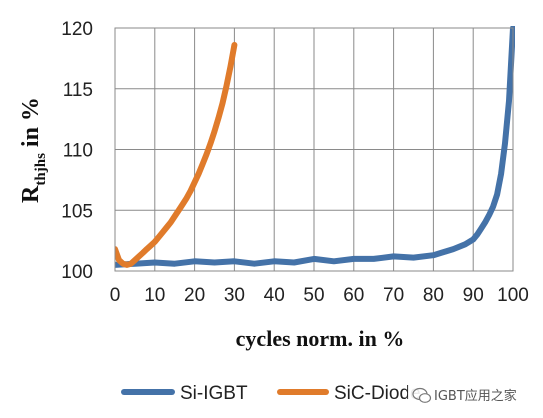  What do you see at coordinates (77, 272) in the screenshot?
I see `y-tick-label: 100` at bounding box center [77, 272].